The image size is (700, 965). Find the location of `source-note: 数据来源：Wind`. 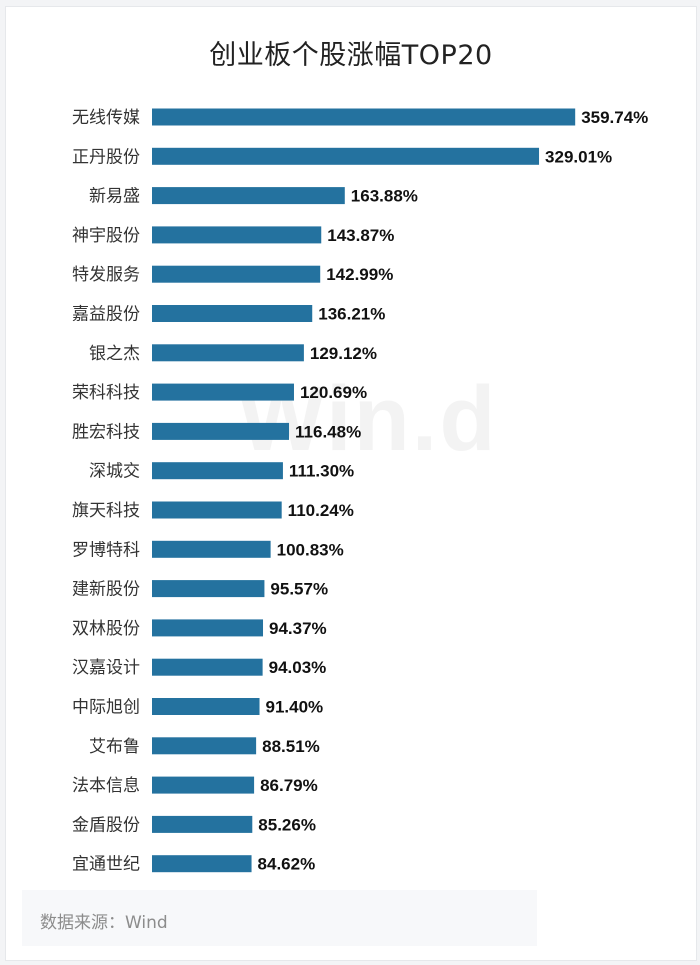

source-note: 数据来源：Wind is located at coordinates (104, 923).